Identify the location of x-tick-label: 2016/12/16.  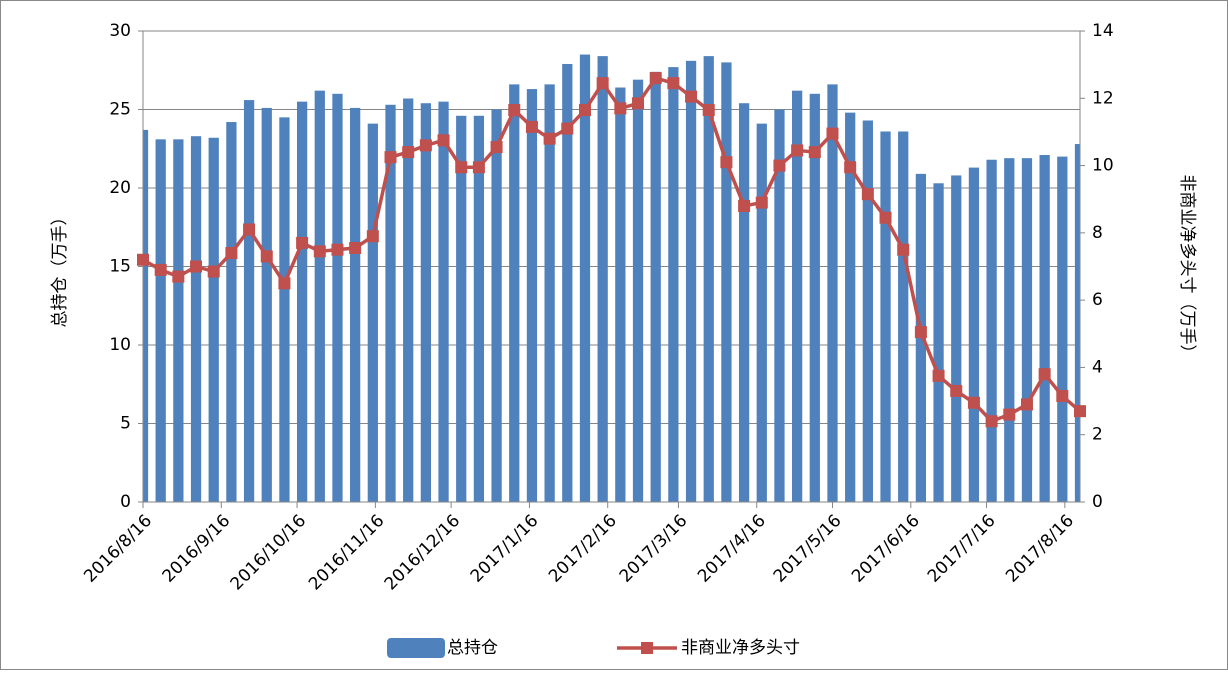
(422, 552).